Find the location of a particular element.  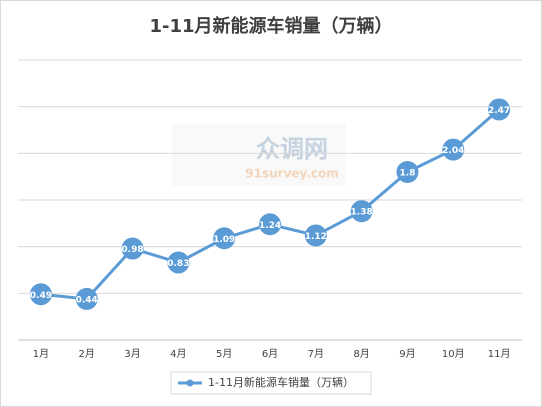

x-tick-label: 9月 is located at coordinates (407, 354).